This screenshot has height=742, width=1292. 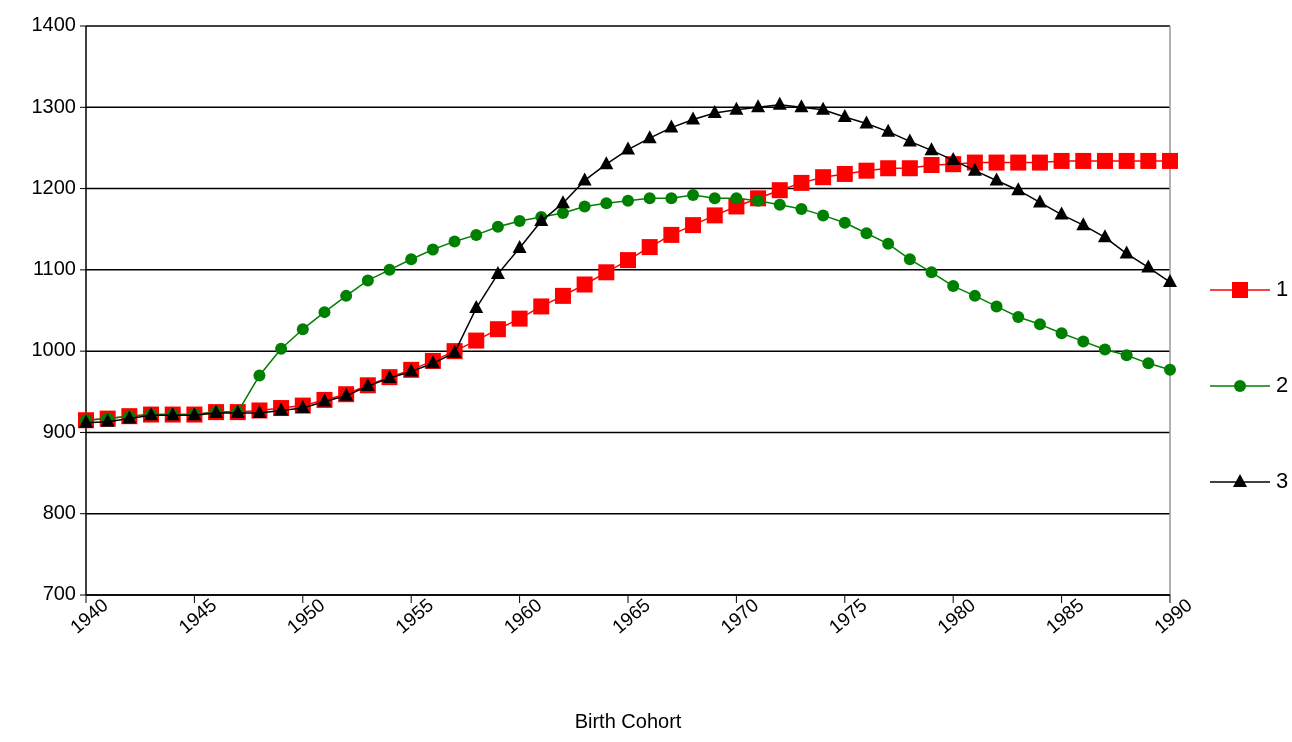 What do you see at coordinates (59, 593) in the screenshot?
I see `y-tick-label: 700` at bounding box center [59, 593].